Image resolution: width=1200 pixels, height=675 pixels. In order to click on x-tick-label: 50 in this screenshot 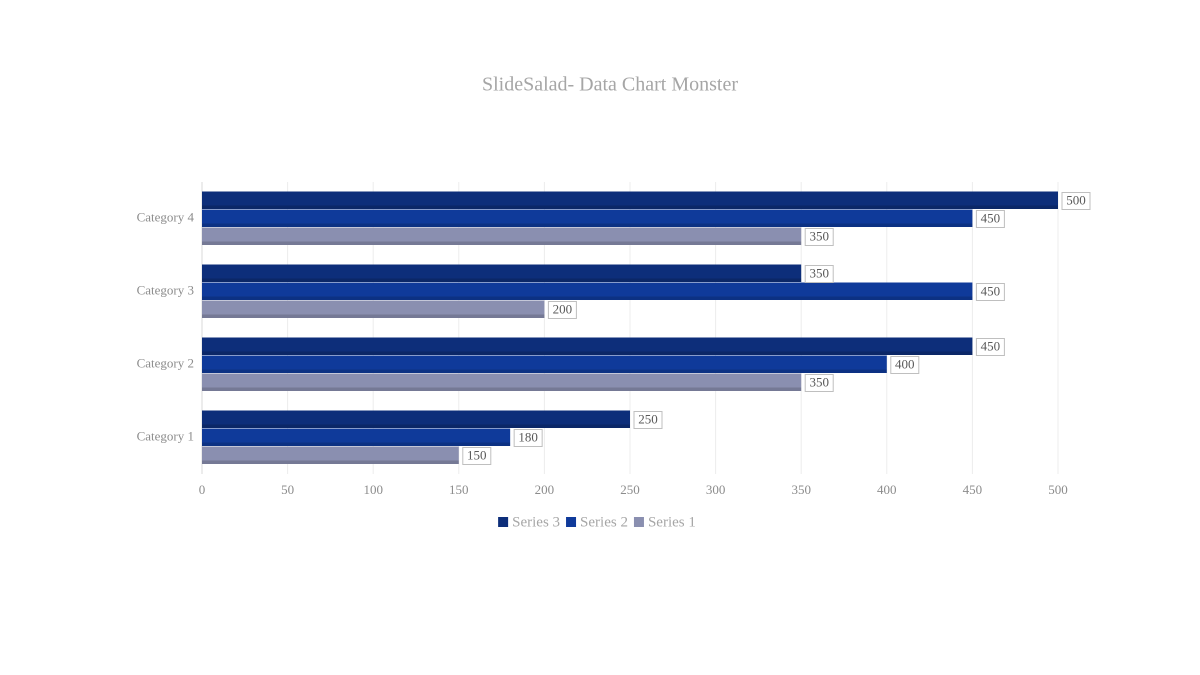, I will do `click(287, 489)`.